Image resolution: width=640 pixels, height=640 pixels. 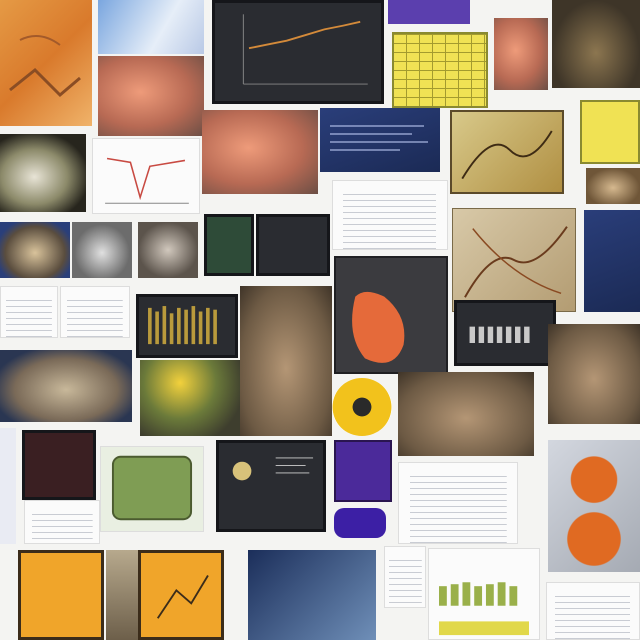 I want to click on abstract-shell-photo, so click(x=43, y=173).